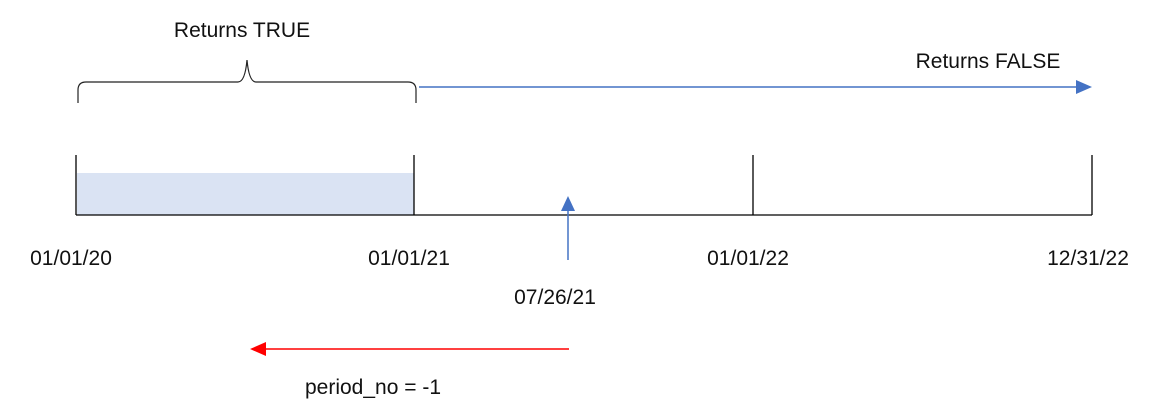  I want to click on period-label: period_no = -1, so click(373, 387).